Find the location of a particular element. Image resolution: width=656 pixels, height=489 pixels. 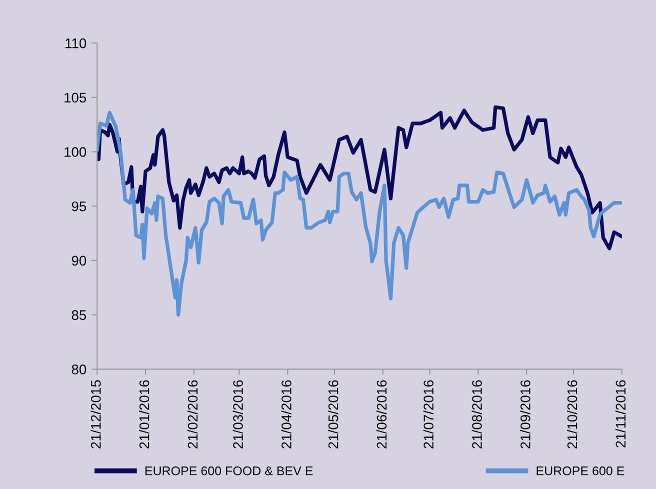

y-tick-label: 95 is located at coordinates (79, 206).